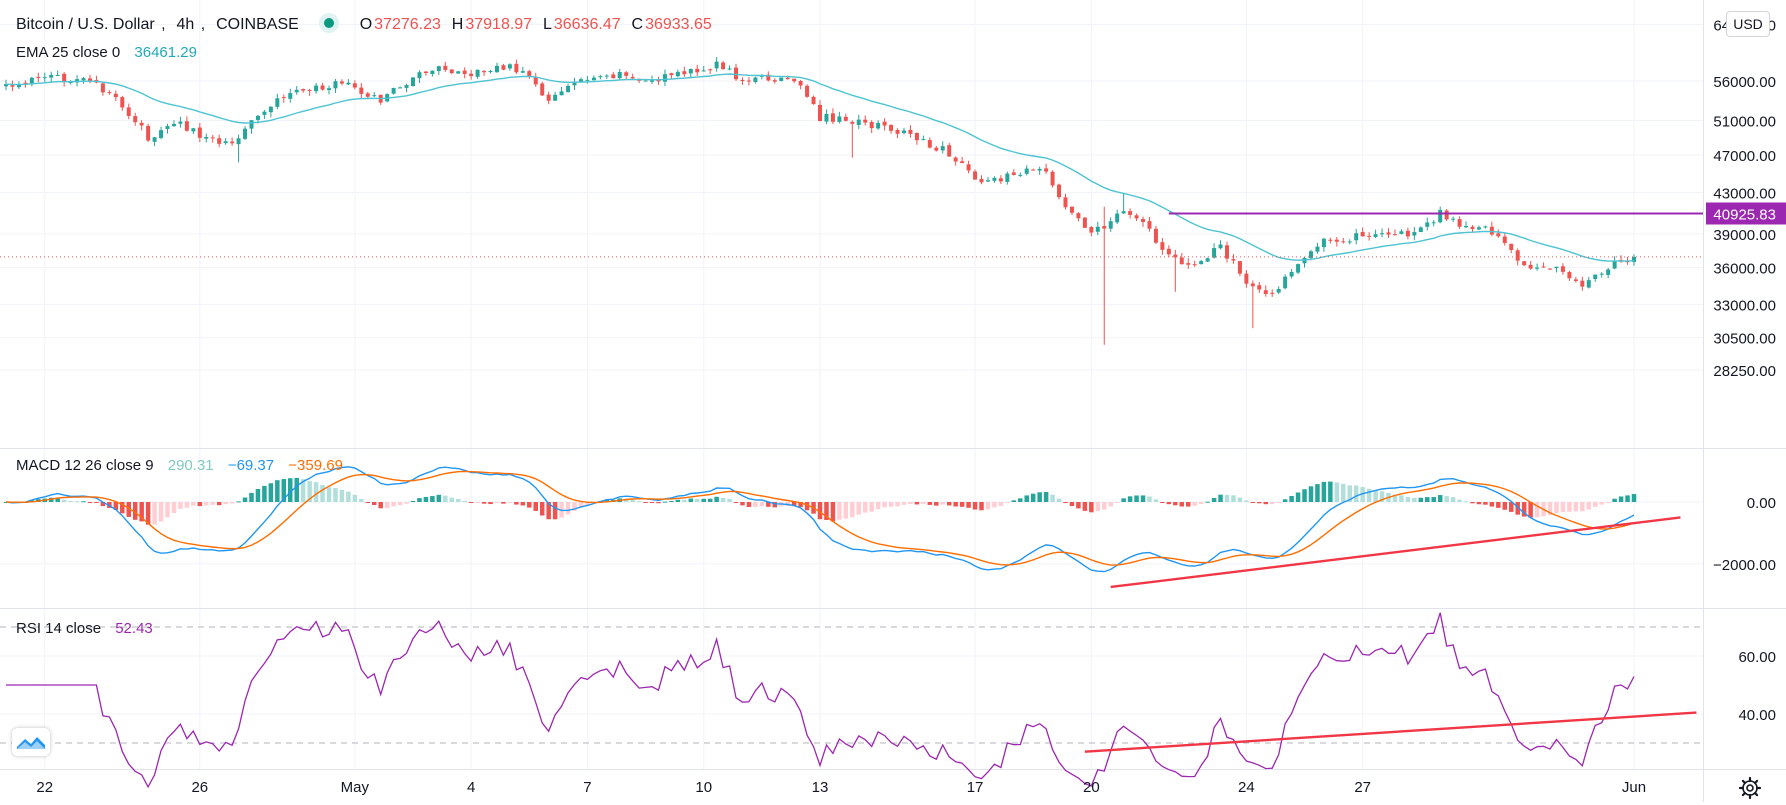  I want to click on ema-legend: EMA 25 close 0 36461.29, so click(107, 52).